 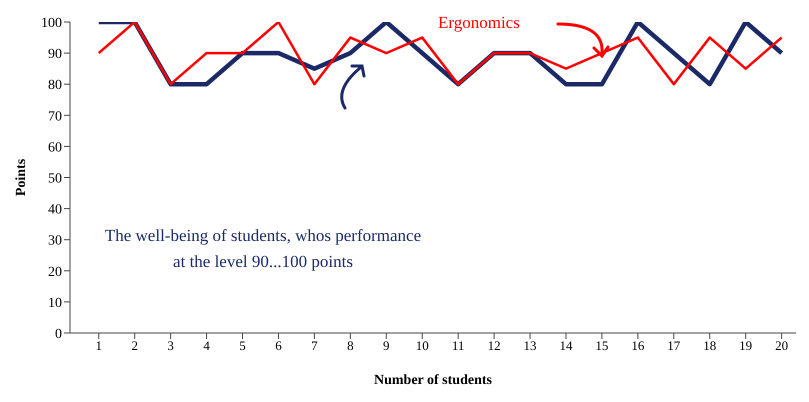 I want to click on y-tick-label: 0, so click(x=58, y=334).